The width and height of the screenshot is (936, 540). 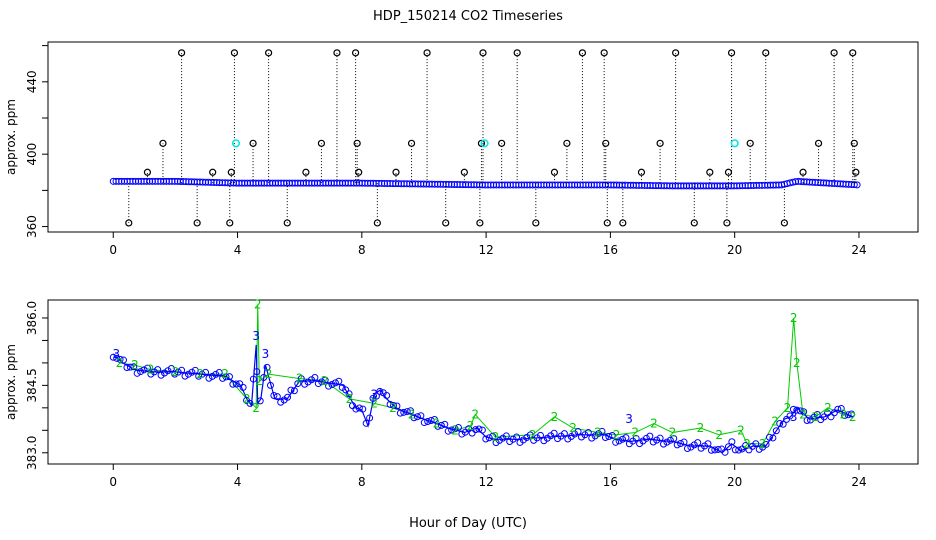 I want to click on y-tick-label: 440, so click(x=32, y=81).